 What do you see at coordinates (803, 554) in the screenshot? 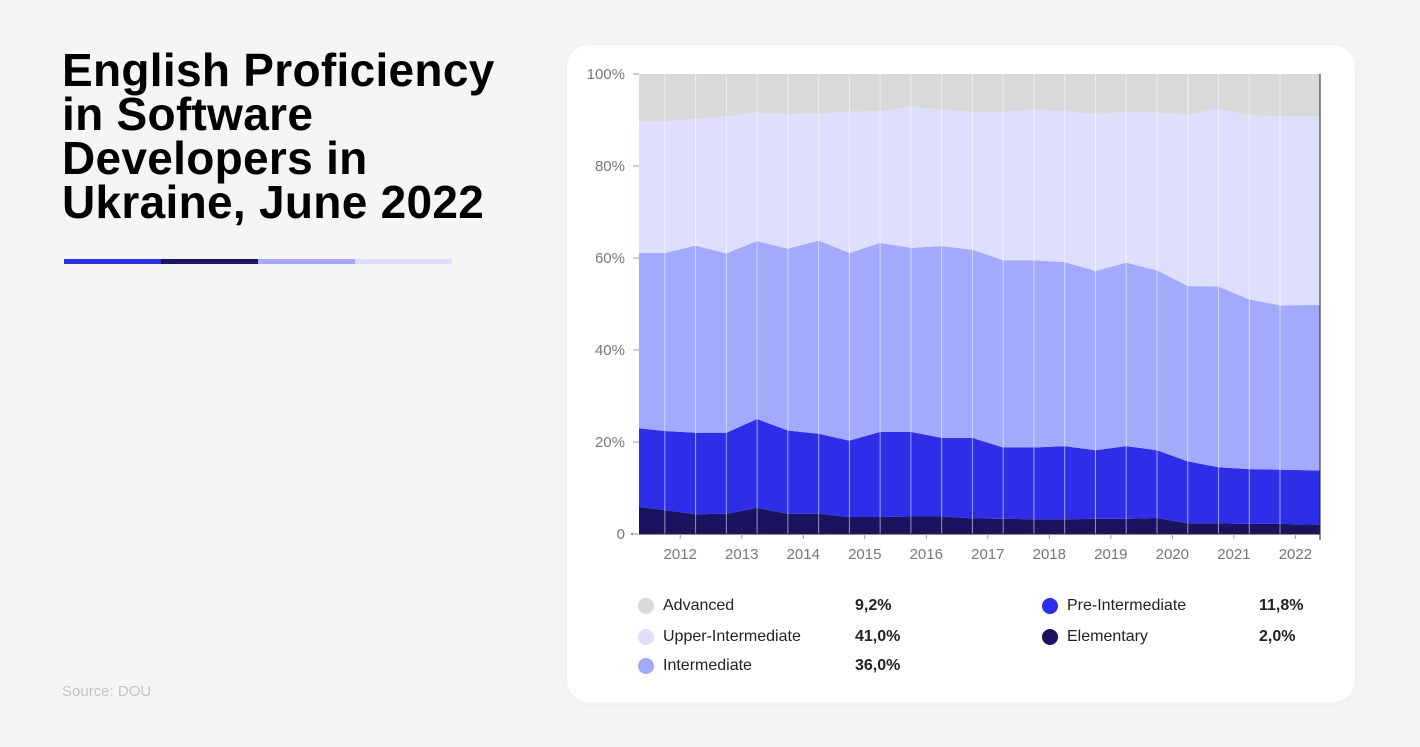
I see `x-tick-label: 2014` at bounding box center [803, 554].